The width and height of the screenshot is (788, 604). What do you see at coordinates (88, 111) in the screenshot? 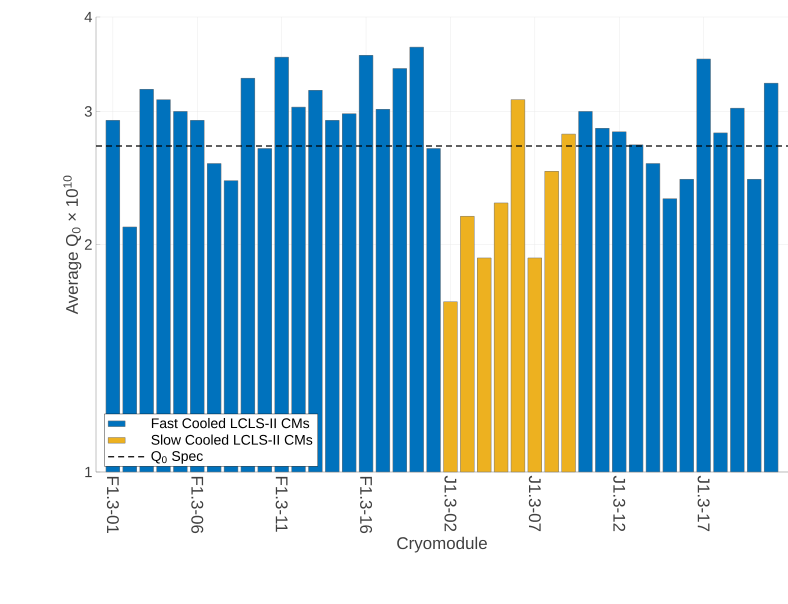
I see `y-tick-label: 3` at bounding box center [88, 111].